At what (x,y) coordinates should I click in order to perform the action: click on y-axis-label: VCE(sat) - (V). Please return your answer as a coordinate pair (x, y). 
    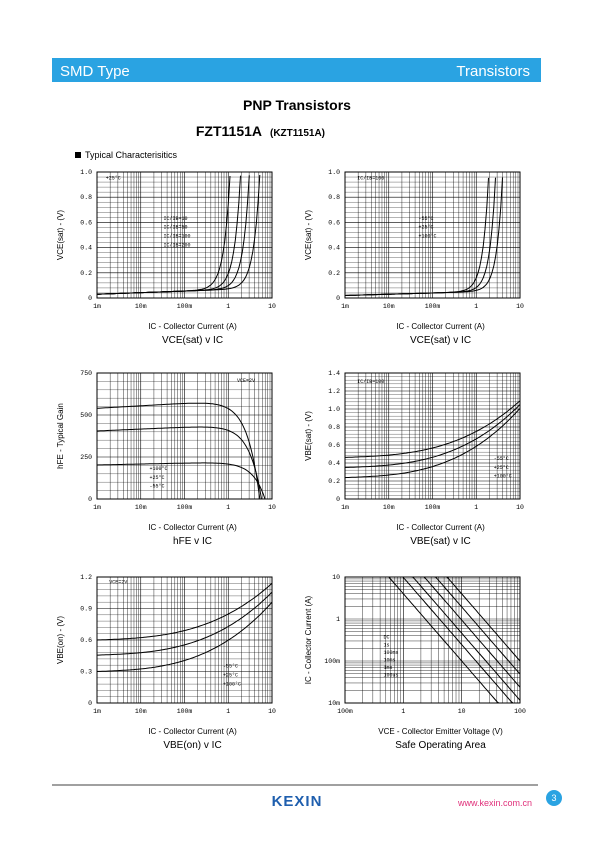
    Looking at the image, I should click on (308, 235).